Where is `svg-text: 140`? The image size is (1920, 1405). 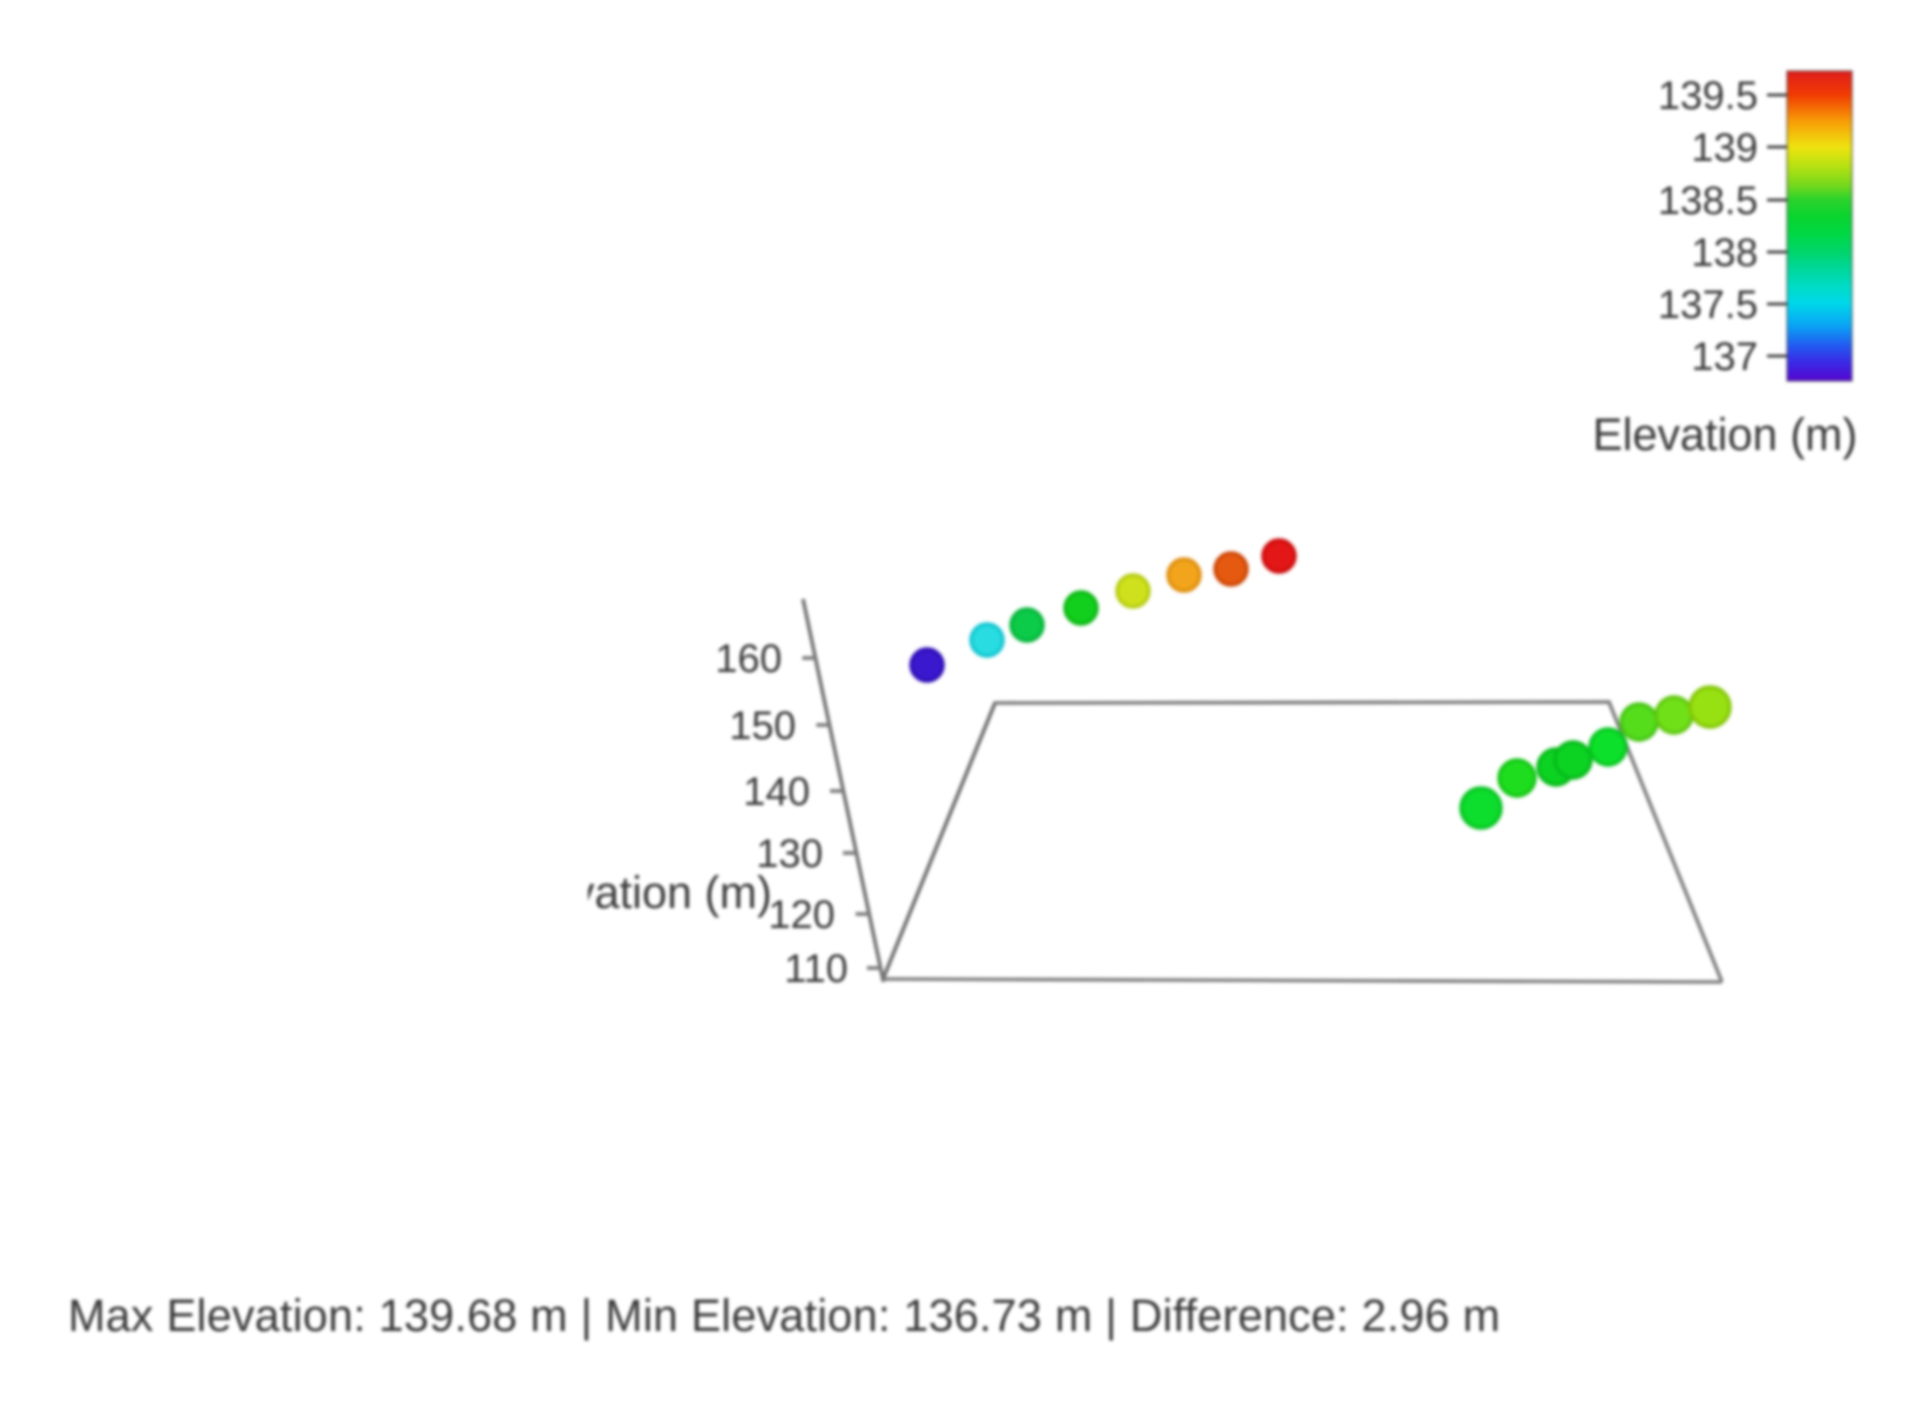
svg-text: 140 is located at coordinates (776, 792).